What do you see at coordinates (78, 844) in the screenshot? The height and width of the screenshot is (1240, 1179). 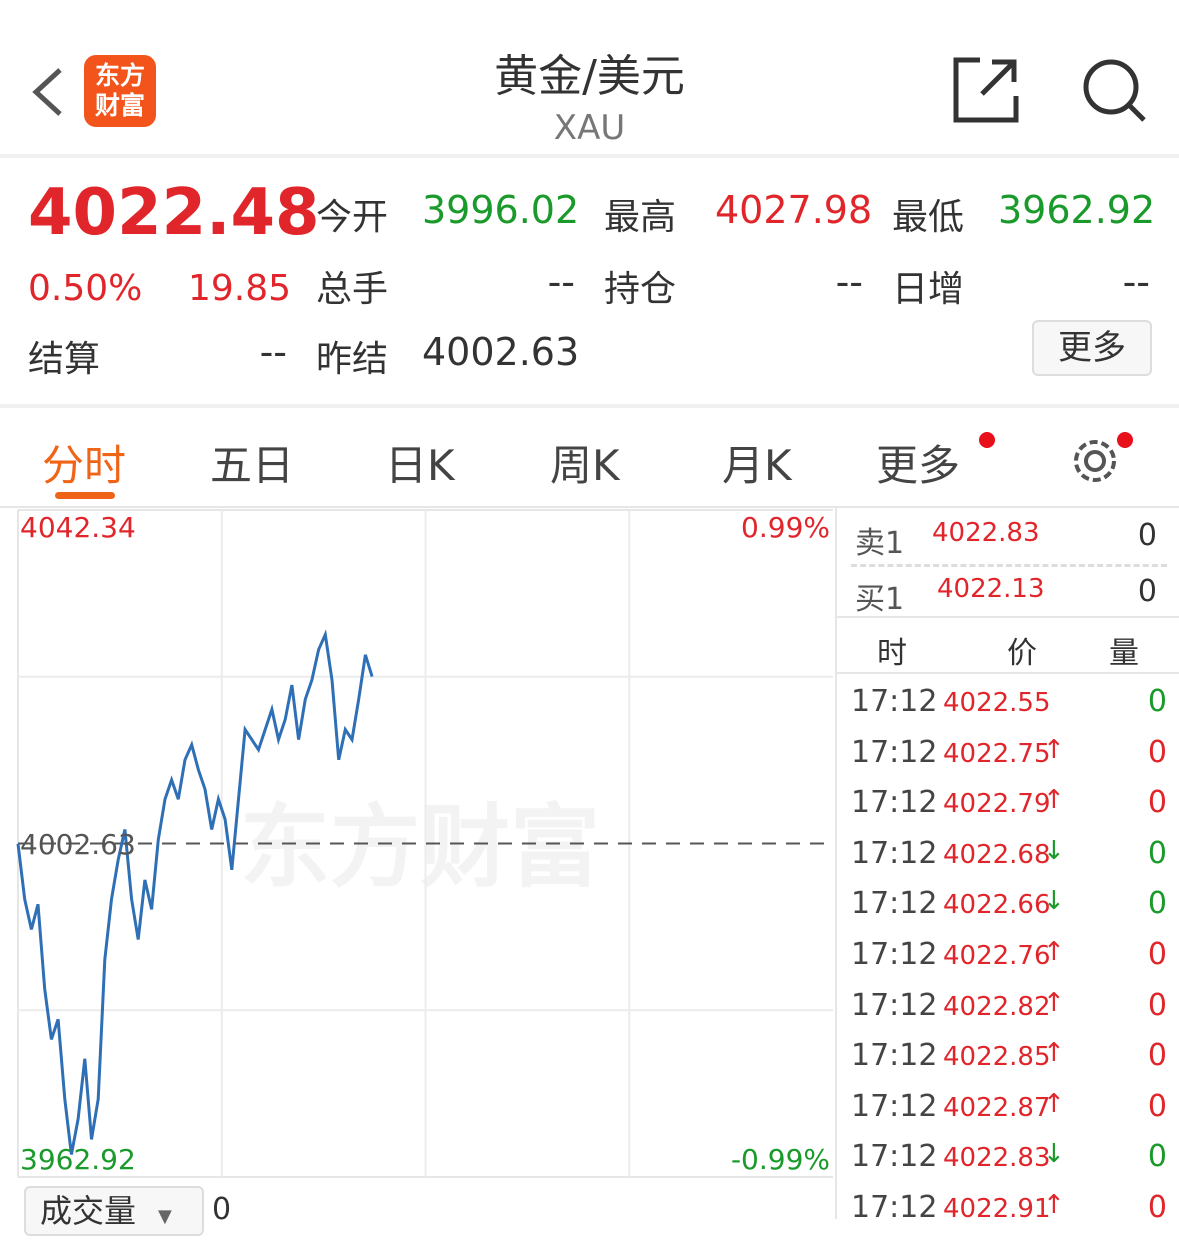 I see `y-label-mid: 4002.63` at bounding box center [78, 844].